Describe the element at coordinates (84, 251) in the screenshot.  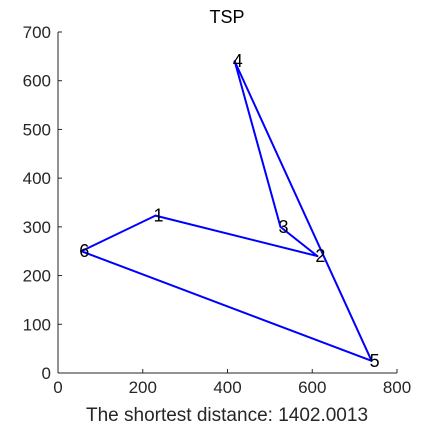
I see `node-label-6: 6` at that location.